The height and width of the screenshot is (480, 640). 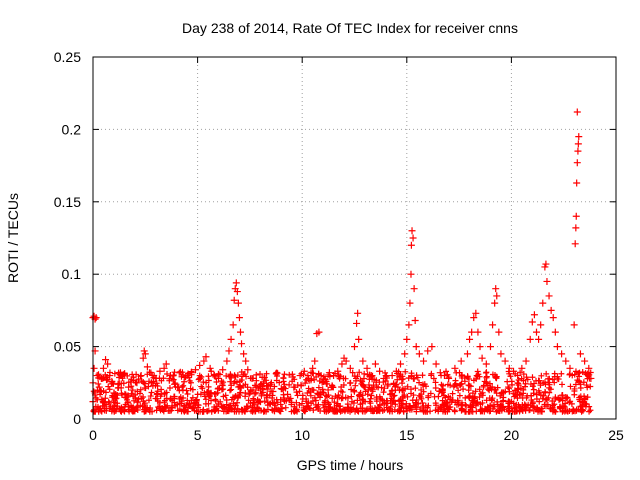 What do you see at coordinates (67, 347) in the screenshot?
I see `y-tick-label: 0.05` at bounding box center [67, 347].